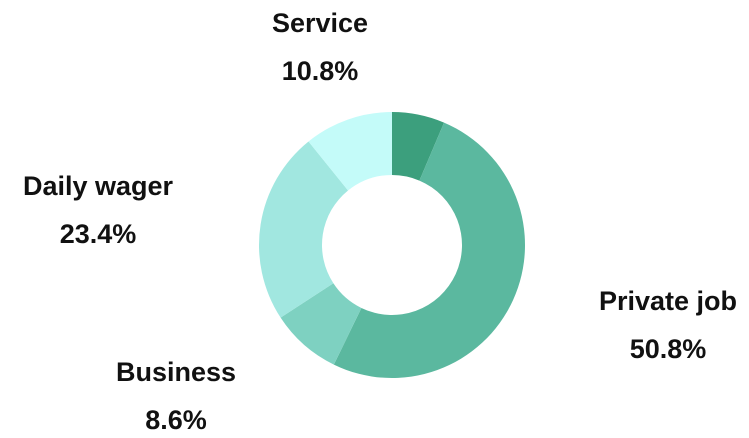 Image resolution: width=749 pixels, height=438 pixels. What do you see at coordinates (98, 186) in the screenshot?
I see `slice-label: Daily wager` at bounding box center [98, 186].